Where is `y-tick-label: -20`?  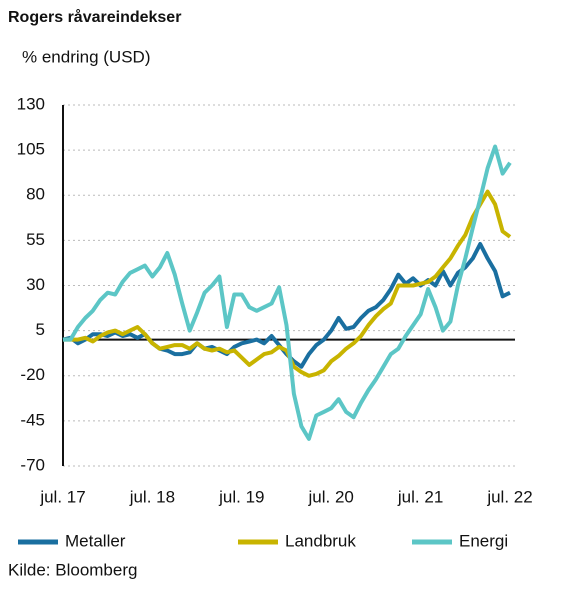
y-tick-label: -20 is located at coordinates (32, 374).